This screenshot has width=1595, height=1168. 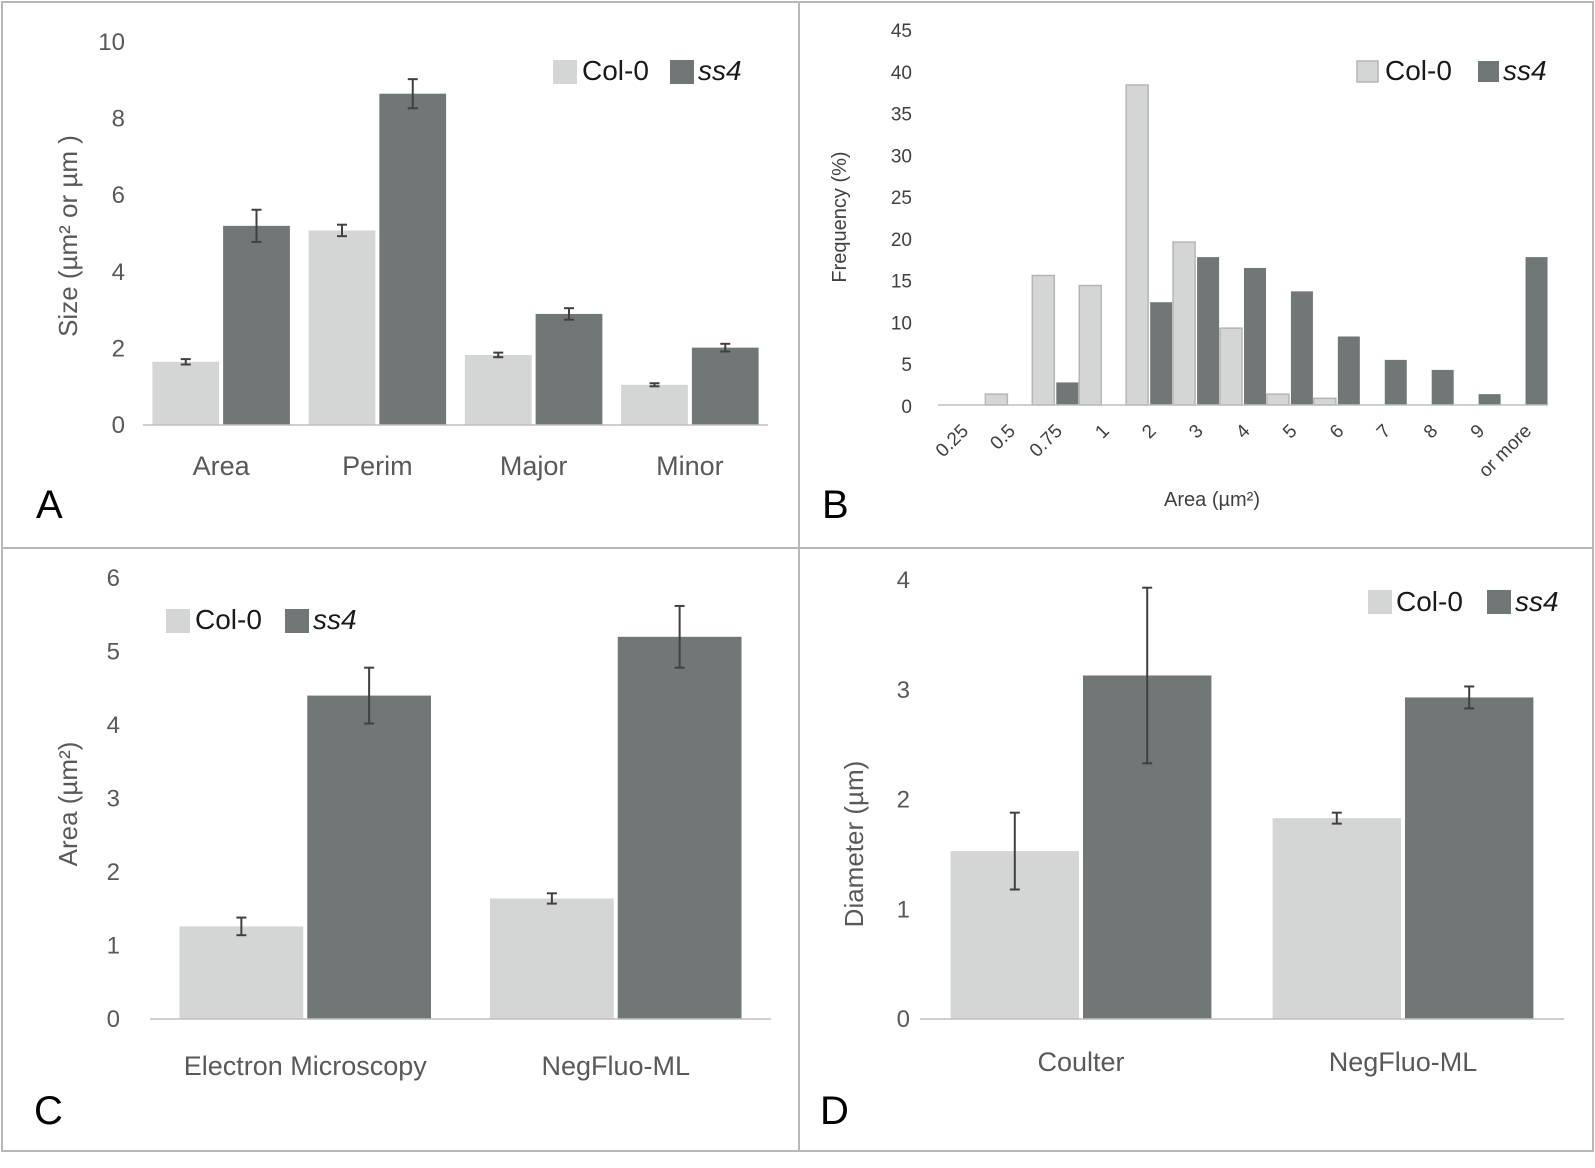 What do you see at coordinates (113, 1019) in the screenshot?
I see `panel-c-ytick: 0` at bounding box center [113, 1019].